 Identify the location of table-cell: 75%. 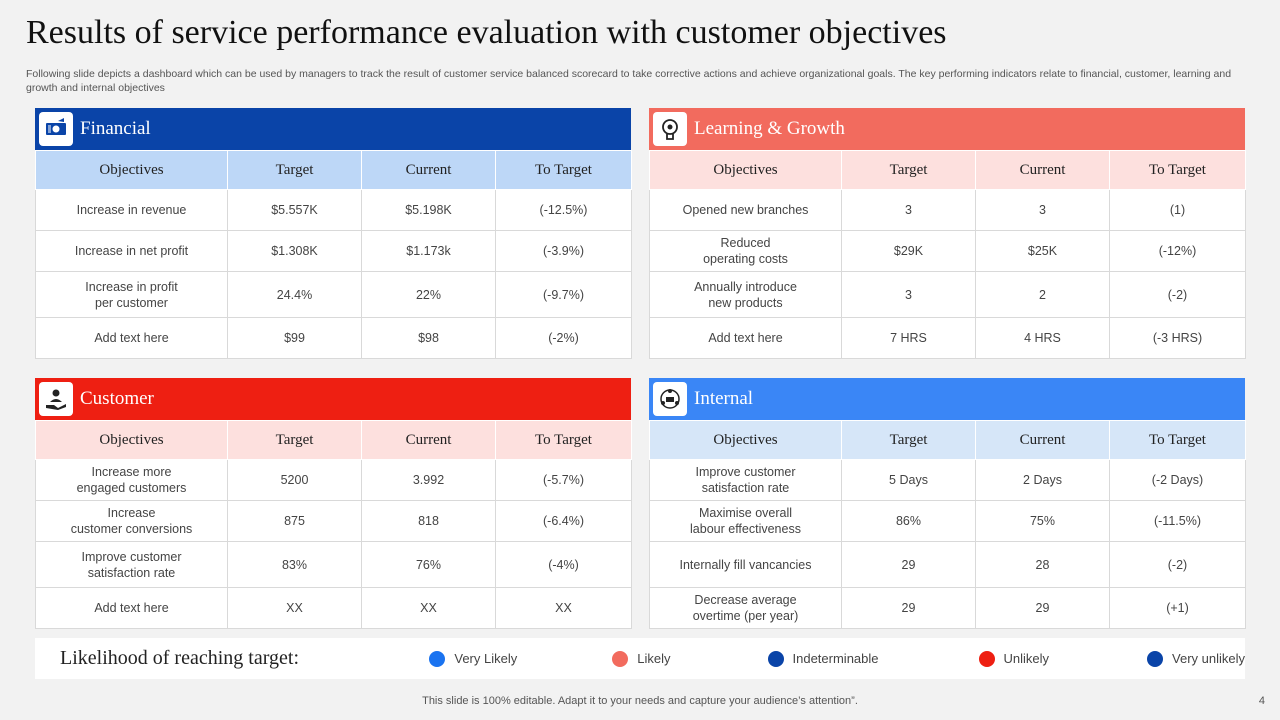
(1042, 521).